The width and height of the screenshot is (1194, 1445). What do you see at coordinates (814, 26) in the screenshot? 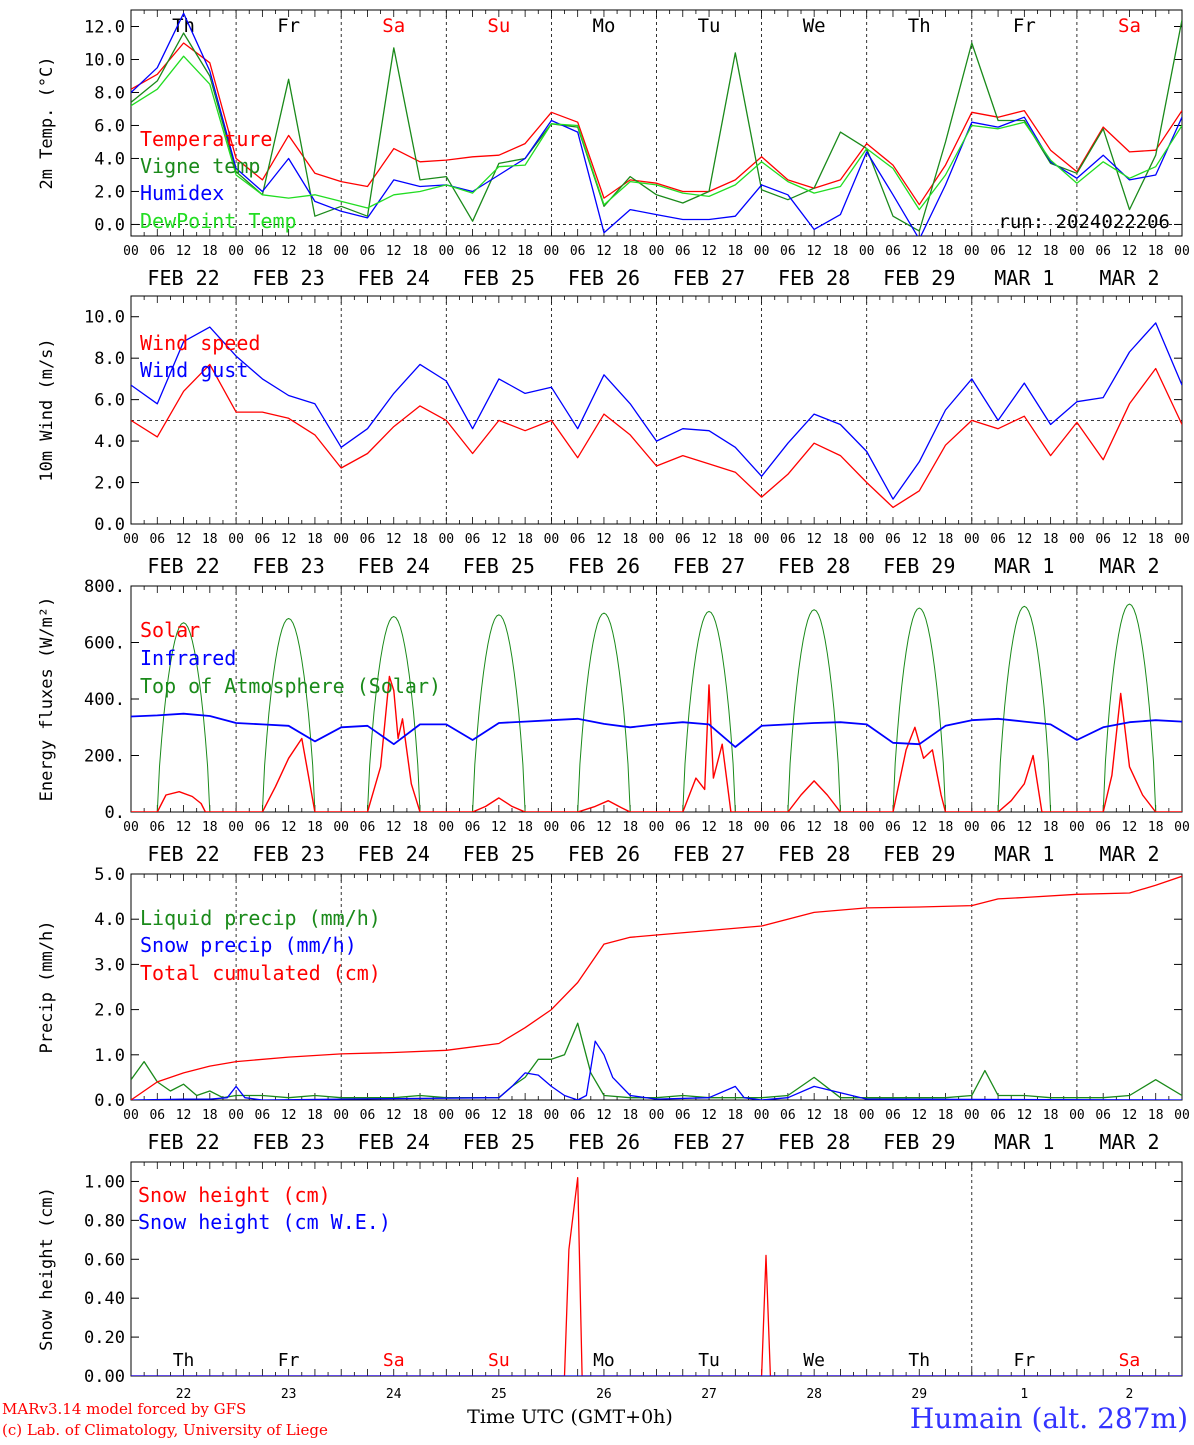
I see `day-of-week-label: We` at bounding box center [814, 26].